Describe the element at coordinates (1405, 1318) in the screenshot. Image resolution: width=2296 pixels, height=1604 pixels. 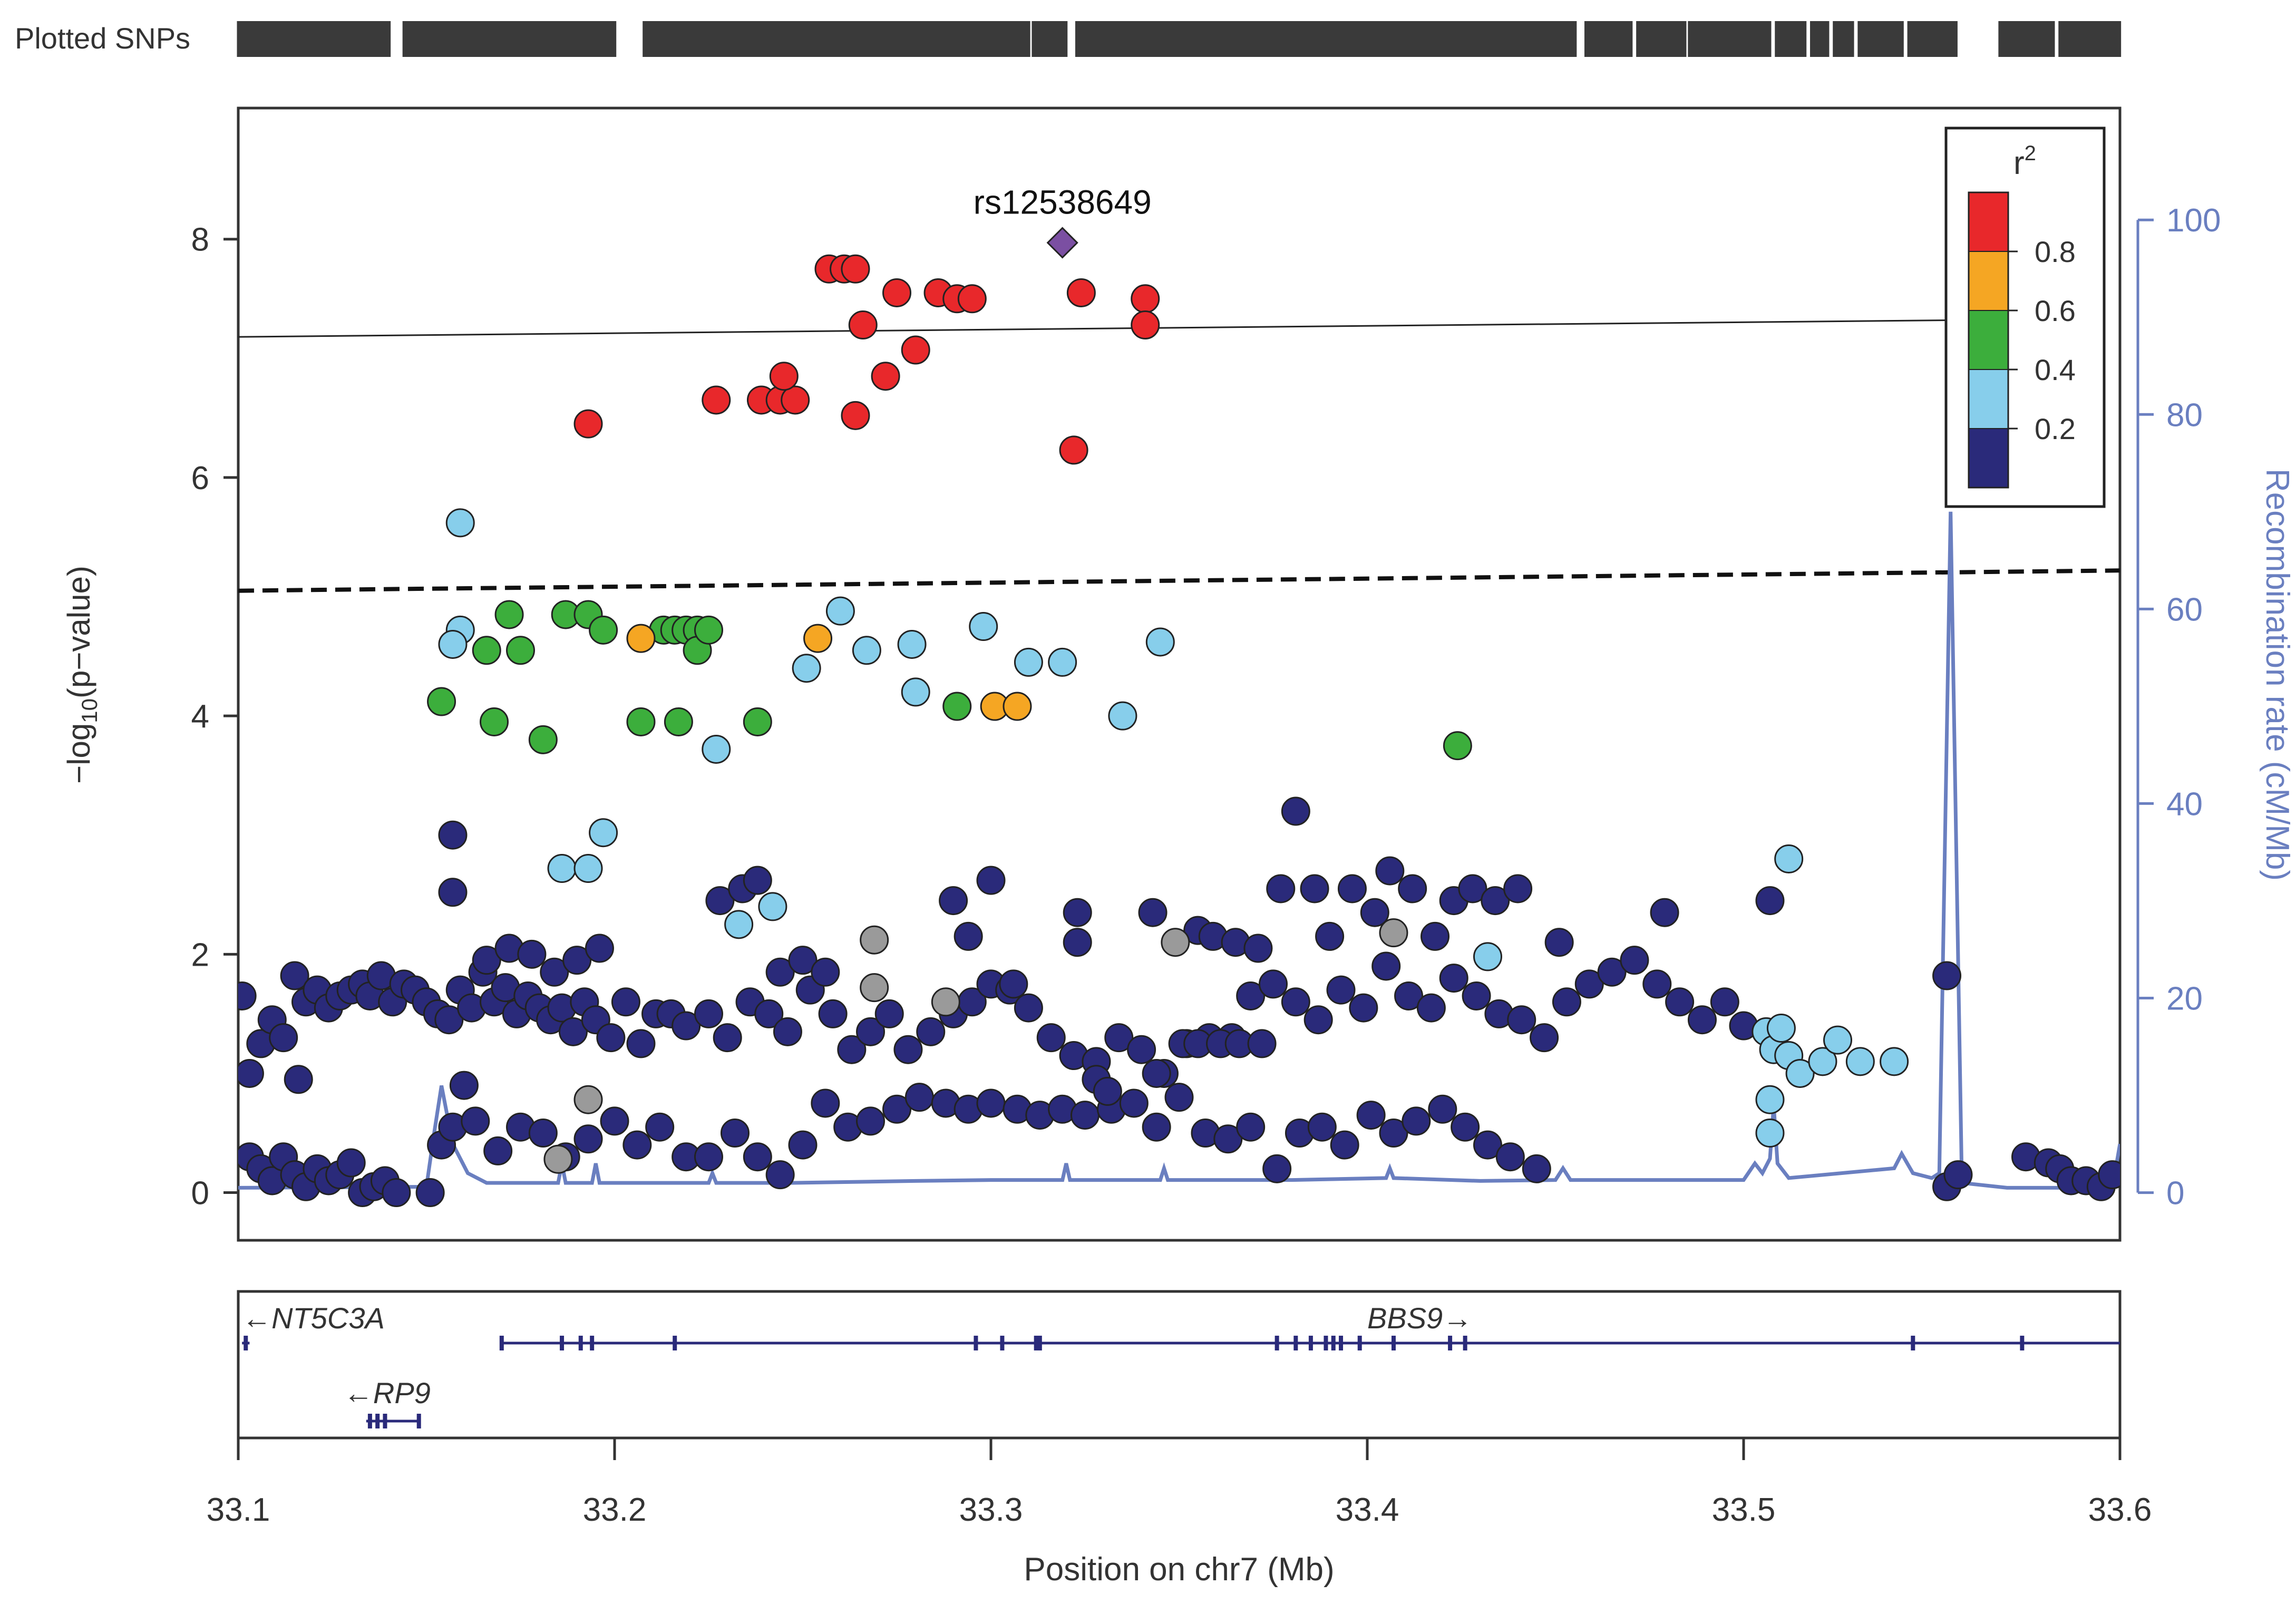
I see `gene-name: BBS9` at that location.